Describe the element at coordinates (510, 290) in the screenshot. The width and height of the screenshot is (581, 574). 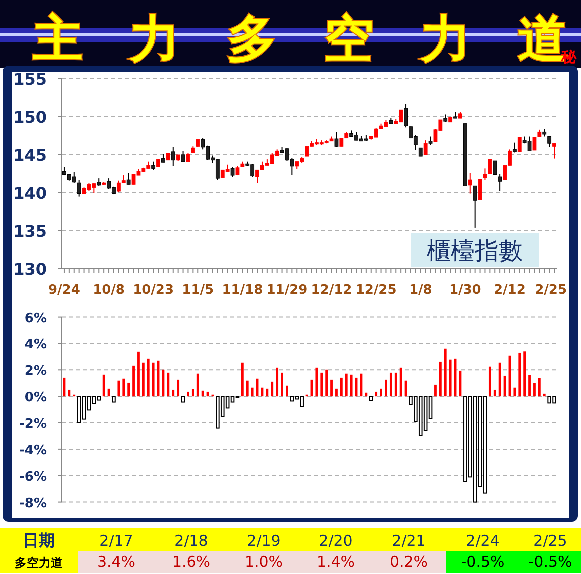
I see `x-tick-label: 2/12` at that location.